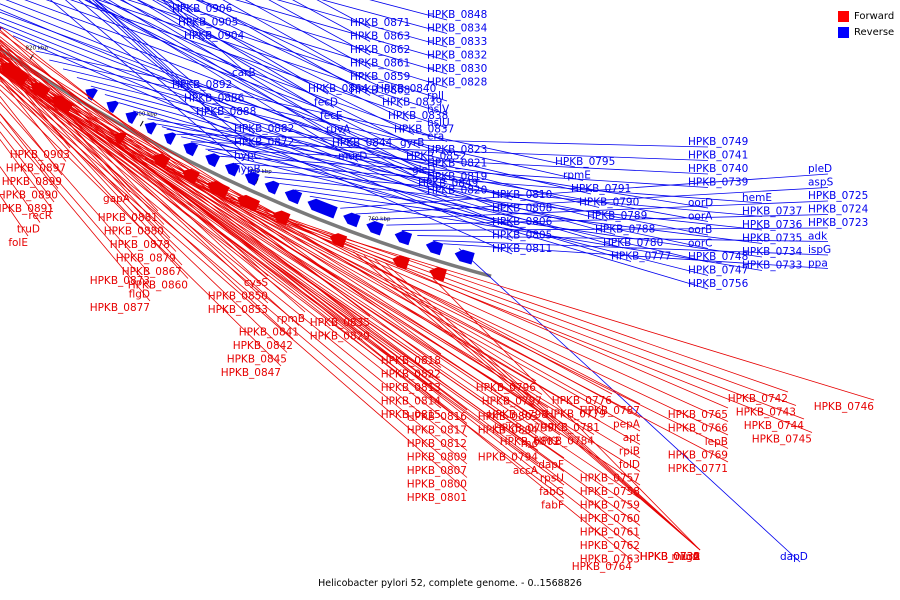 This screenshot has width=900, height=600. I want to click on gene-label-text: HPKB_0797, so click(512, 402).